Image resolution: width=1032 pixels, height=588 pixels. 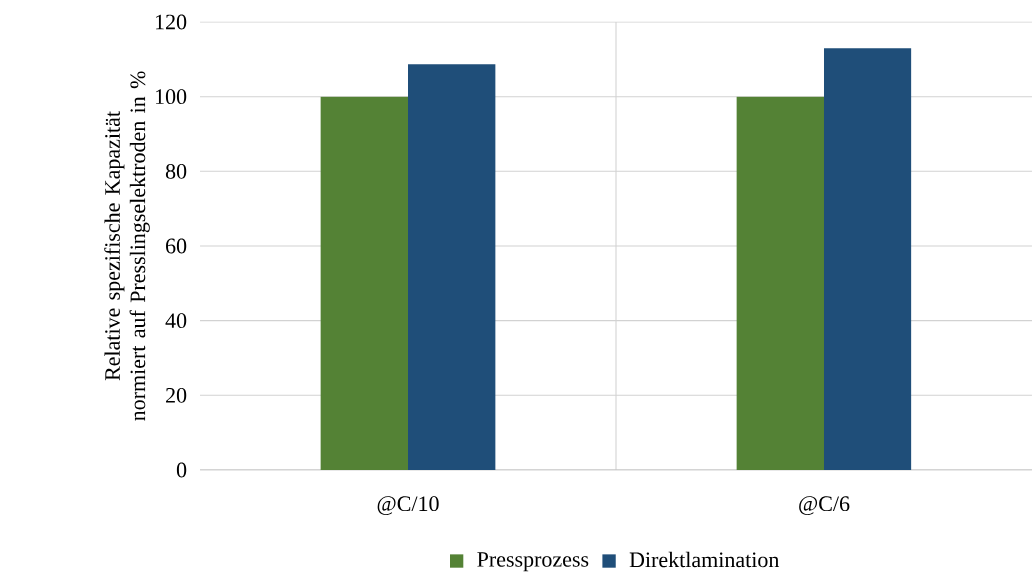 What do you see at coordinates (176, 395) in the screenshot?
I see `y-tick-label: 20` at bounding box center [176, 395].